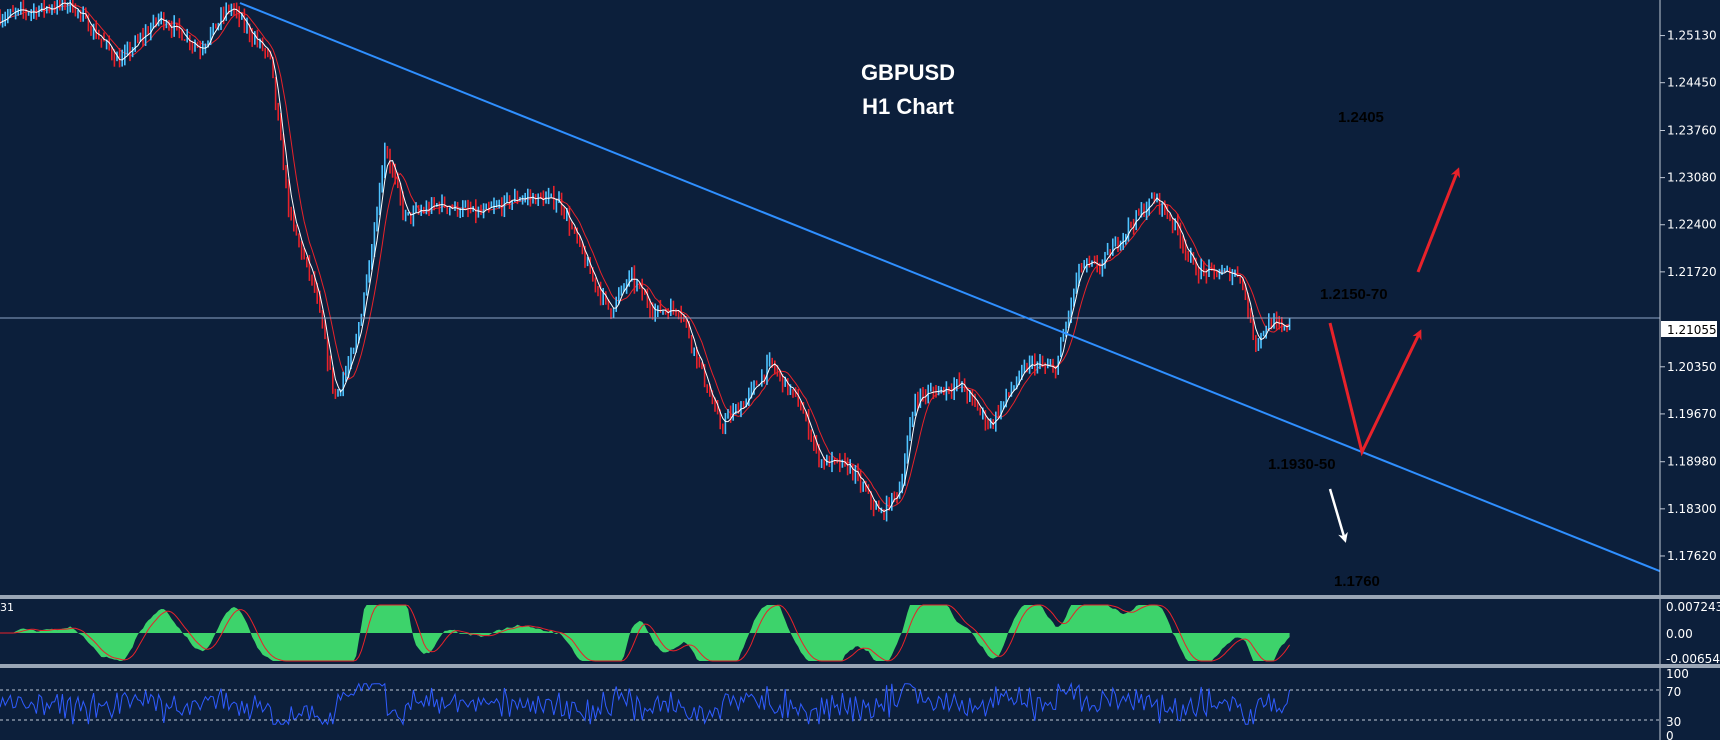 This screenshot has height=740, width=1720. What do you see at coordinates (1692, 225) in the screenshot?
I see `price-tick-label: 1.22400` at bounding box center [1692, 225].